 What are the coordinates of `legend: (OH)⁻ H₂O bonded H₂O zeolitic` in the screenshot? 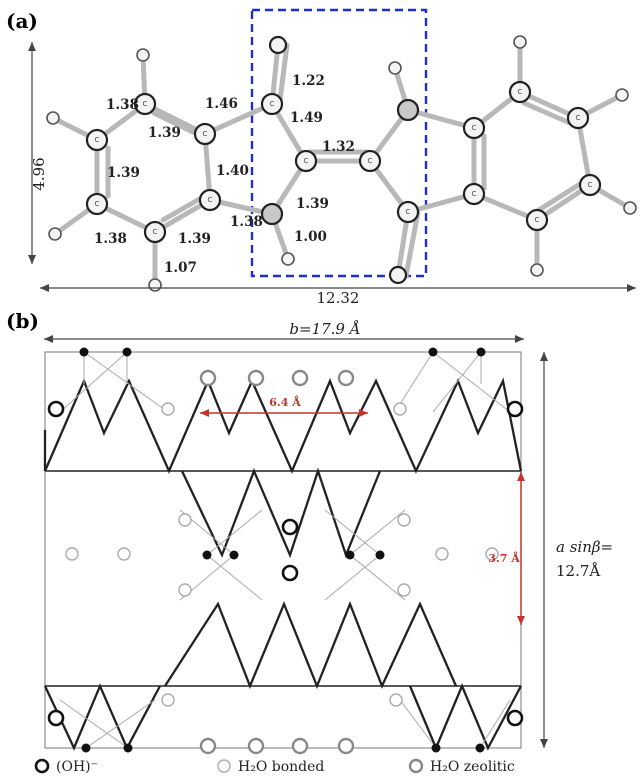 It's located at (274, 766).